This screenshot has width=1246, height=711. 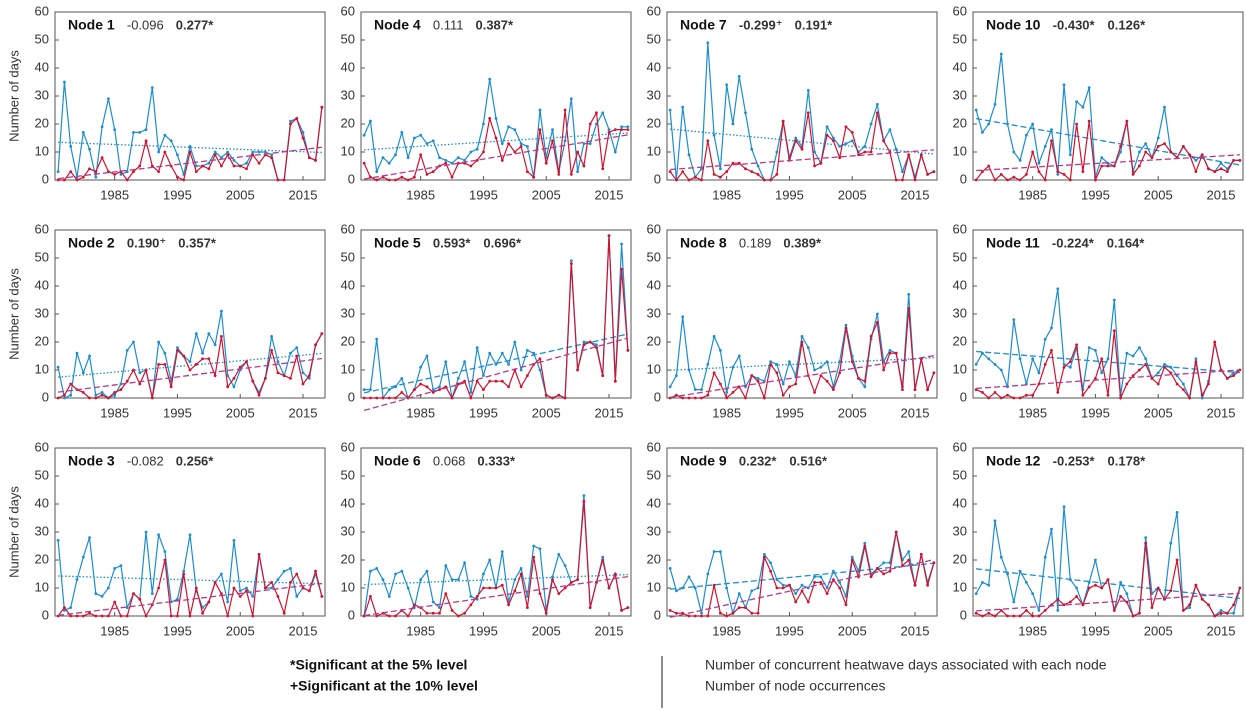 I want to click on y-tick-label: 40, so click(x=348, y=66).